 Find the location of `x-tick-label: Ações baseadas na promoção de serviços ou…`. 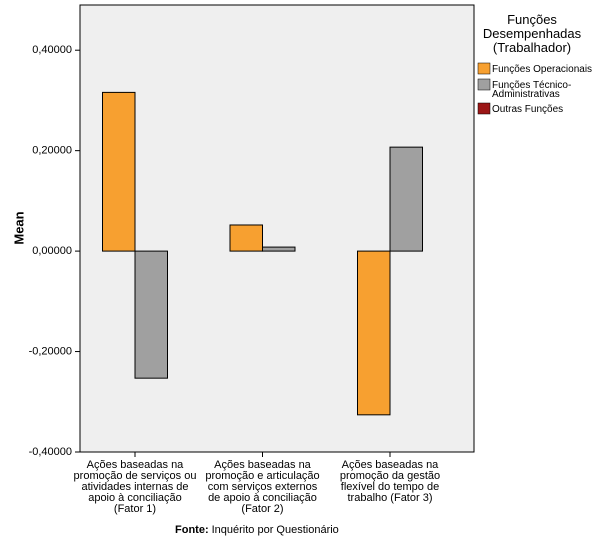

x-tick-label: Ações baseadas na promoção de serviços ou… is located at coordinates (135, 487).